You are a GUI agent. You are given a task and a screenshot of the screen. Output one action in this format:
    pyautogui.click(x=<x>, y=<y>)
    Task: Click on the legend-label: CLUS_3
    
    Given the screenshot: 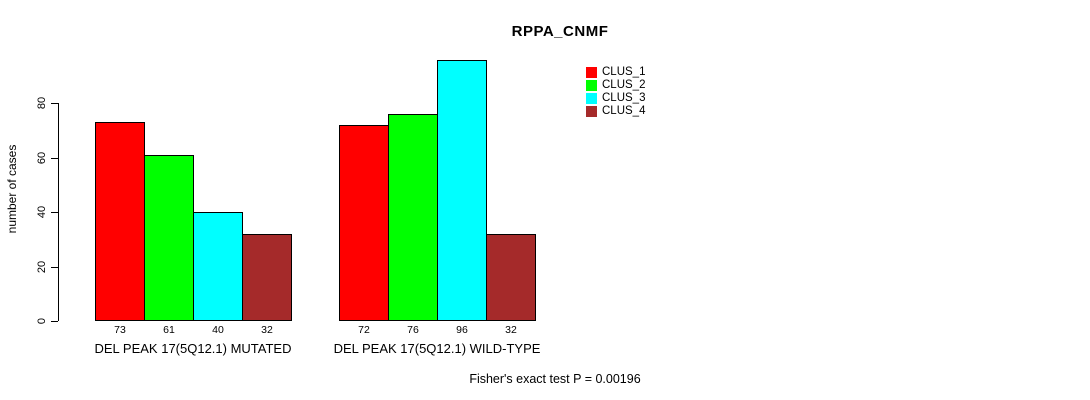 What is the action you would take?
    pyautogui.click(x=624, y=98)
    